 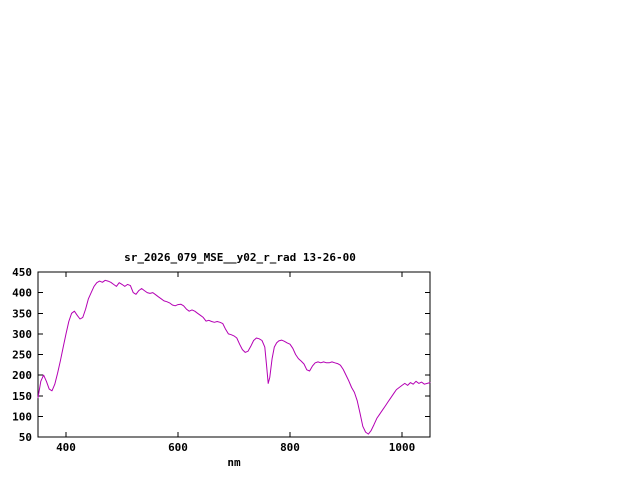 I want to click on x-tick-label: 400, so click(x=66, y=447).